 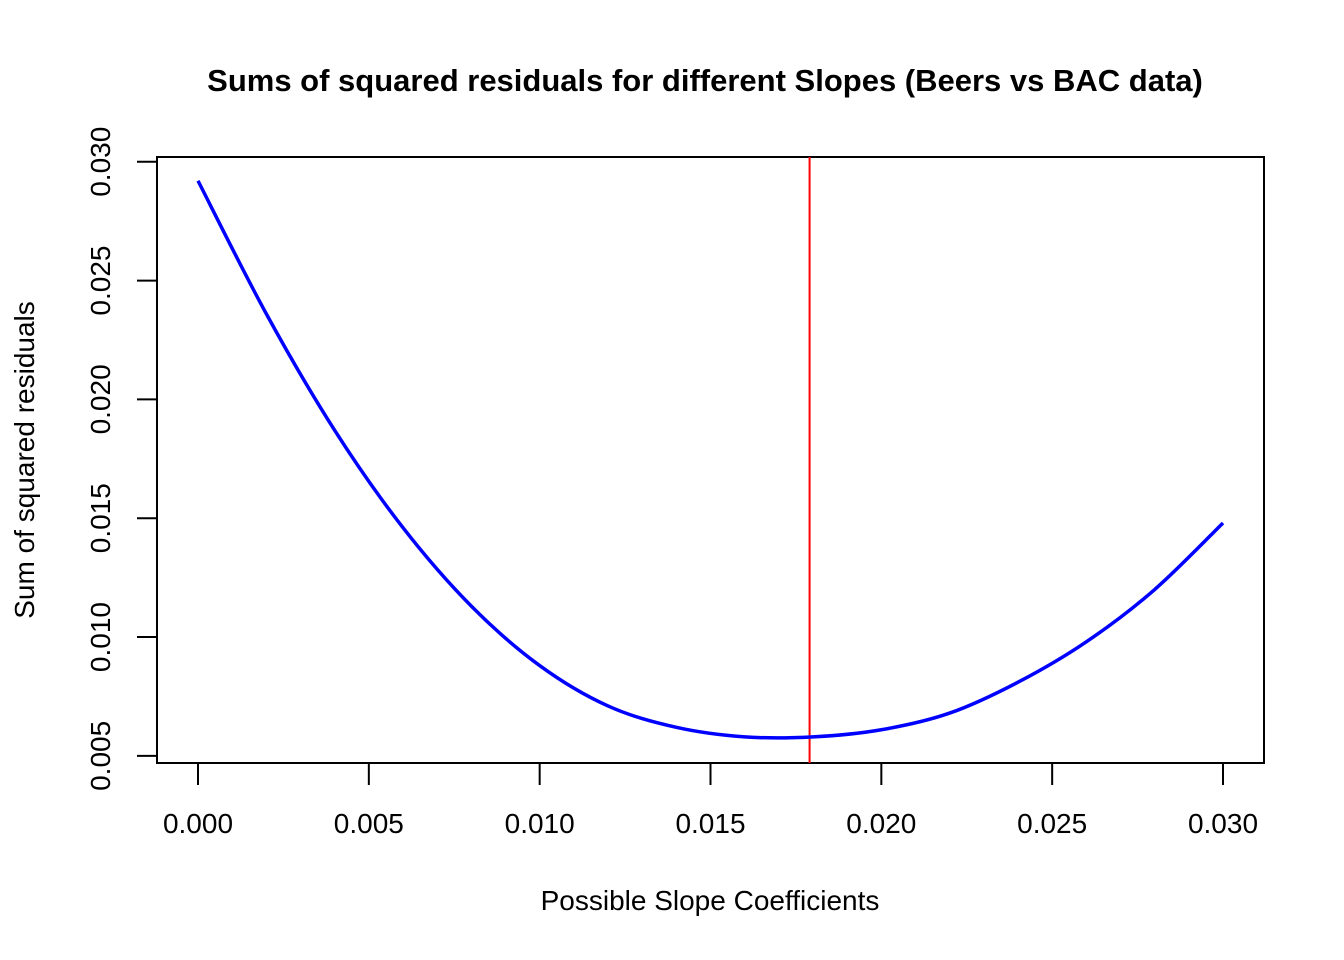 What do you see at coordinates (100, 518) in the screenshot?
I see `y-tick-label: 0.015` at bounding box center [100, 518].